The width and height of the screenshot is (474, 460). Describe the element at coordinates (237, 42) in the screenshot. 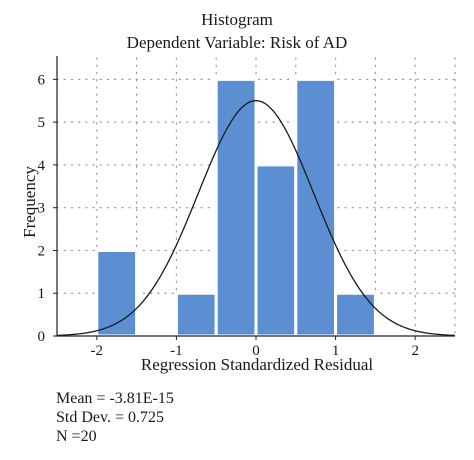

I see `chart-subtitle: Dependent Variable: Risk of AD` at that location.